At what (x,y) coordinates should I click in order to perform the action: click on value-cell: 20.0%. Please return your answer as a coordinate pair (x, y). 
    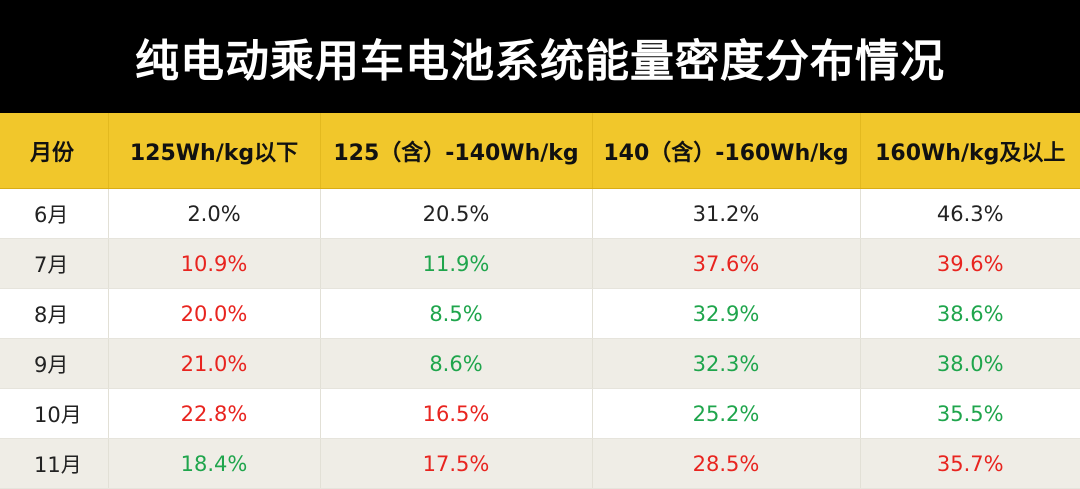
    Looking at the image, I should click on (214, 313).